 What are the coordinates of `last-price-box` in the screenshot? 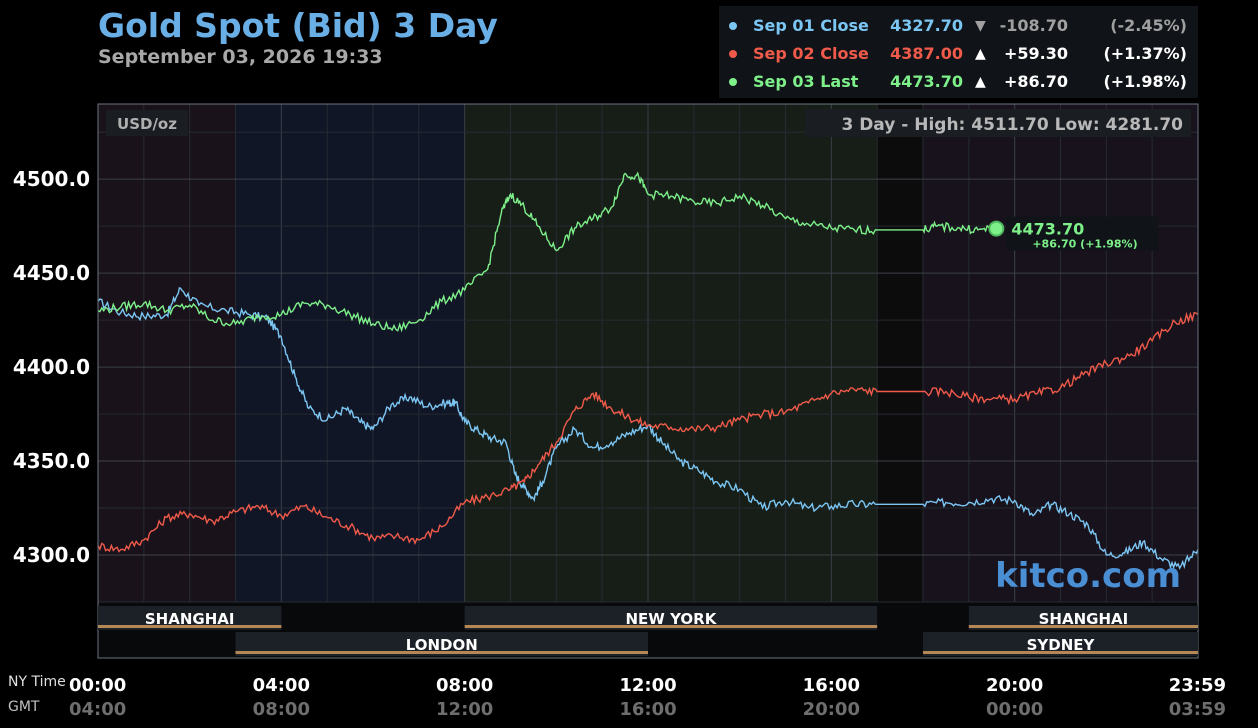 It's located at (1082, 233).